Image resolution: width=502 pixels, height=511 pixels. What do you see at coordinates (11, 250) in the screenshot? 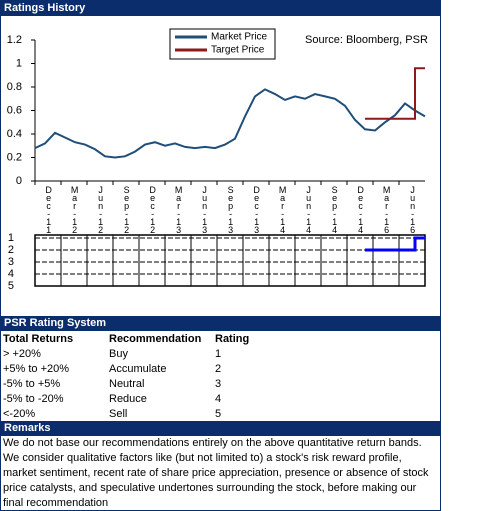
I see `y-tick-label: 2` at bounding box center [11, 250].